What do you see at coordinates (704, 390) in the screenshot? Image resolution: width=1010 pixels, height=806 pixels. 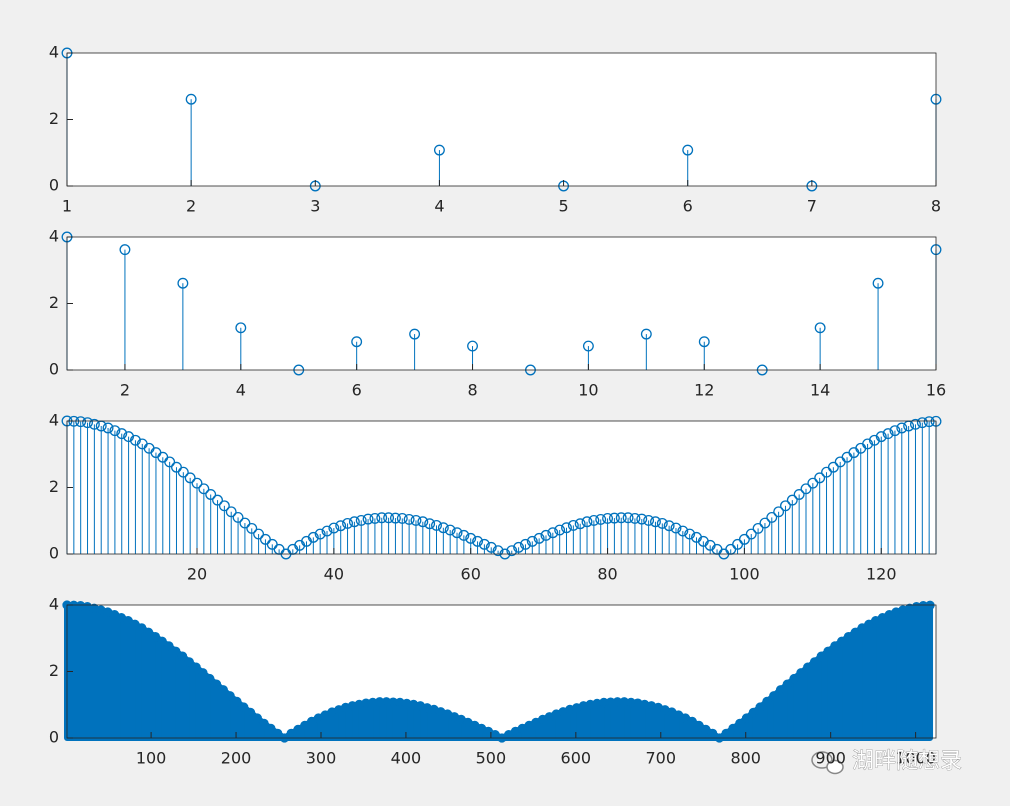 I see `x-tick-label: 12` at bounding box center [704, 390].